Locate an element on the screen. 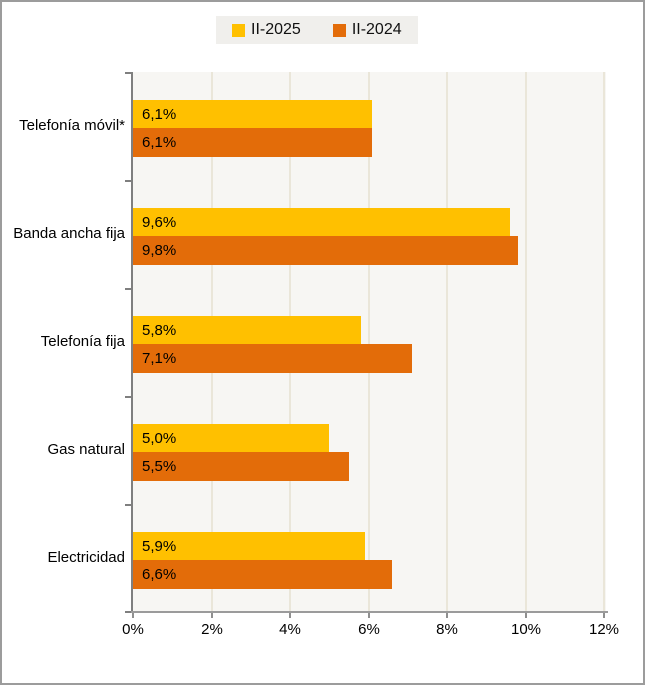 This screenshot has width=645, height=685. bar-II-2025: 5,0% is located at coordinates (231, 438).